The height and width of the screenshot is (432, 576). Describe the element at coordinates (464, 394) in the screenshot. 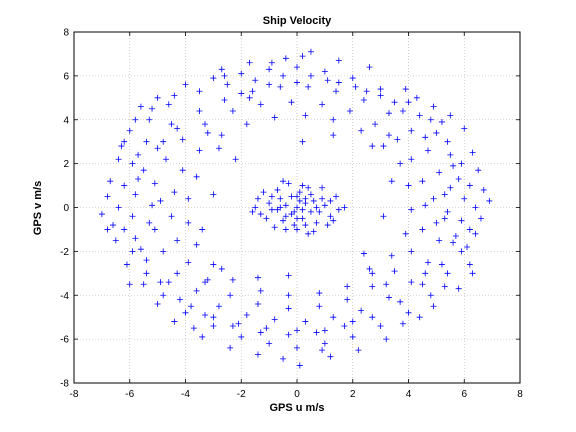

I see `x-tick-label: 6` at that location.